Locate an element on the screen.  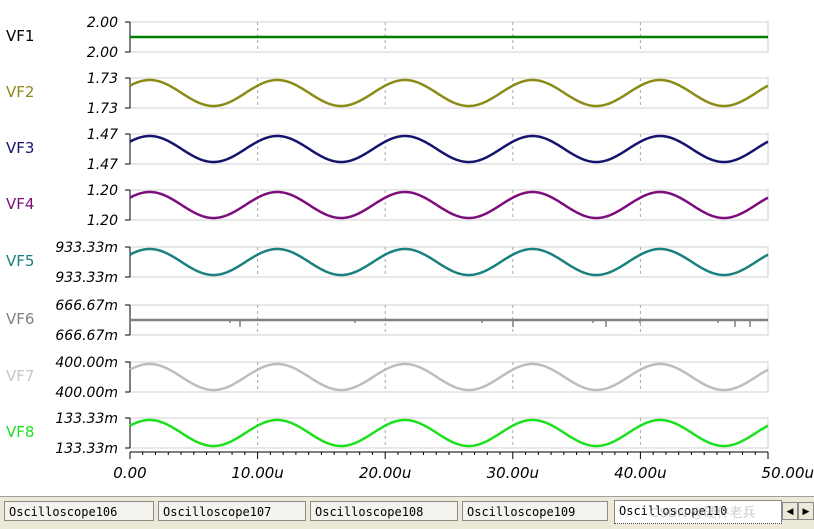
channel-label: VF5 is located at coordinates (20, 261).